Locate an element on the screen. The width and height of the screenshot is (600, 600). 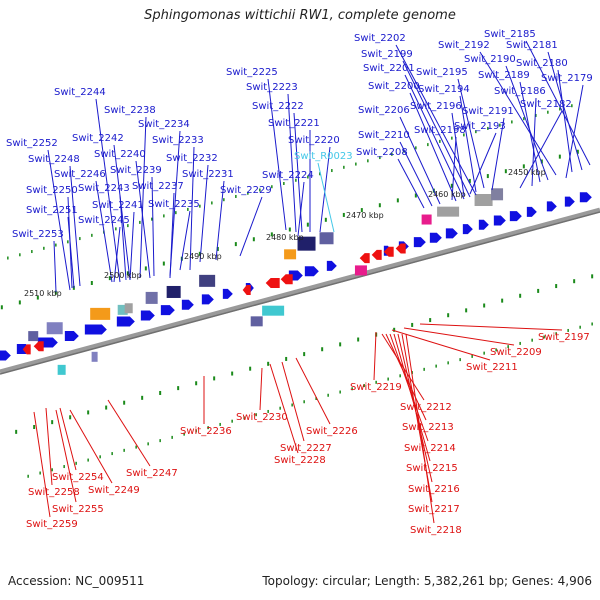
gene-label-top: Swit_2191 is located at coordinates (488, 111).